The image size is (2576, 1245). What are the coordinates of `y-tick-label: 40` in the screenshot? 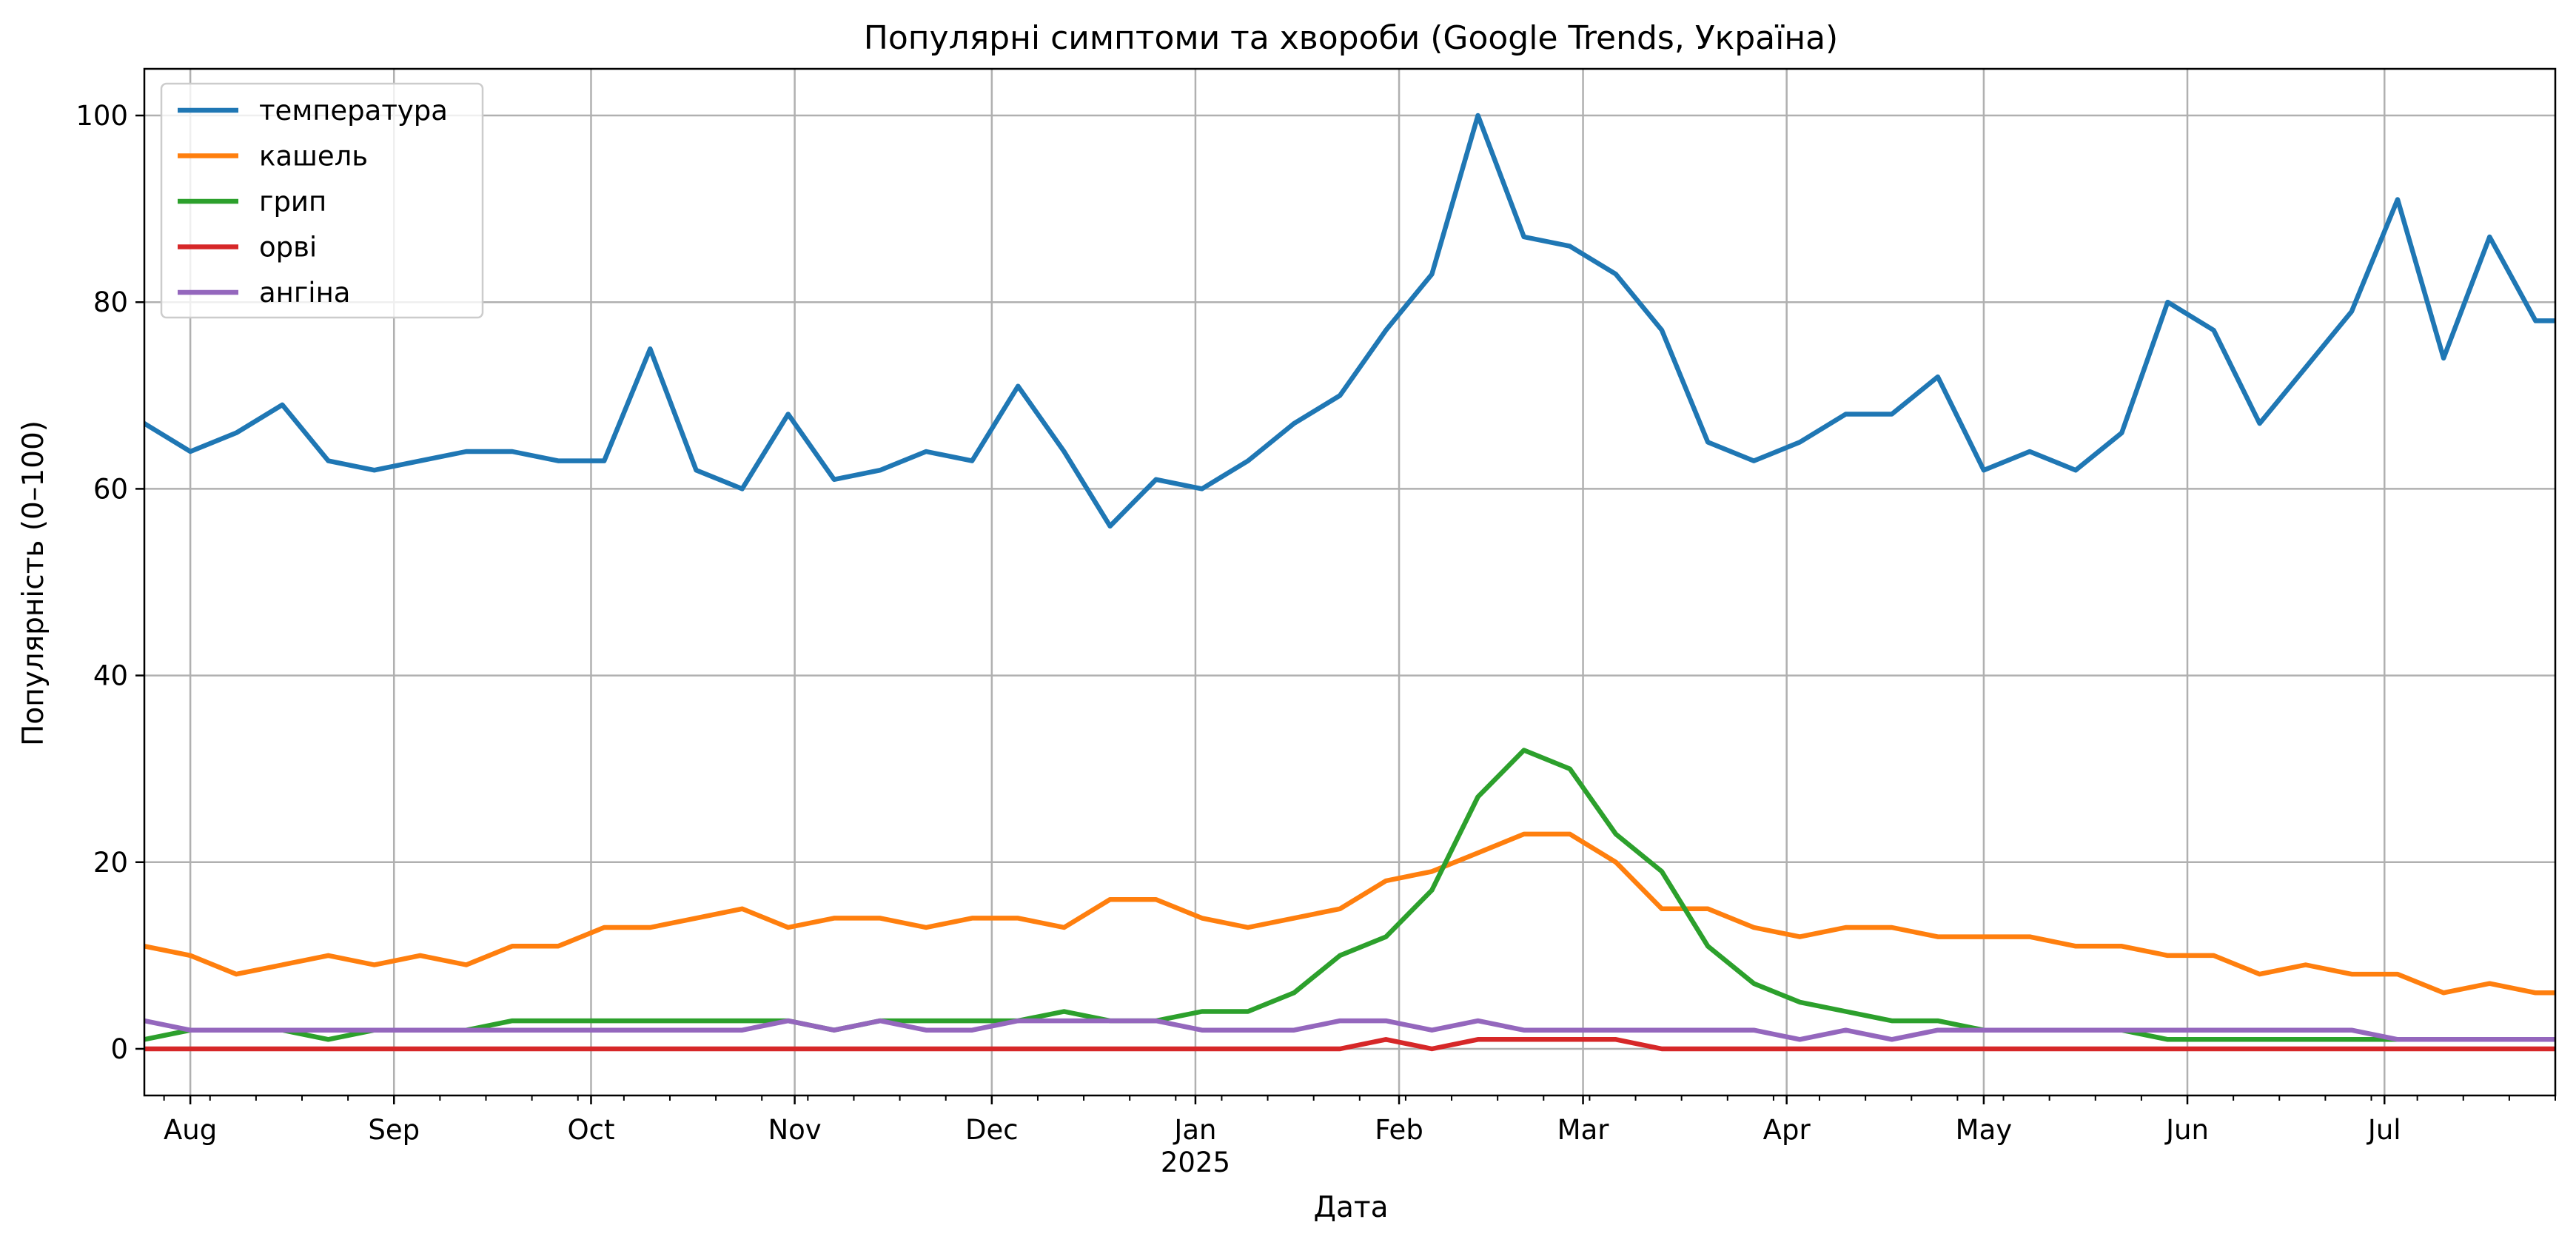 It's located at (110, 676).